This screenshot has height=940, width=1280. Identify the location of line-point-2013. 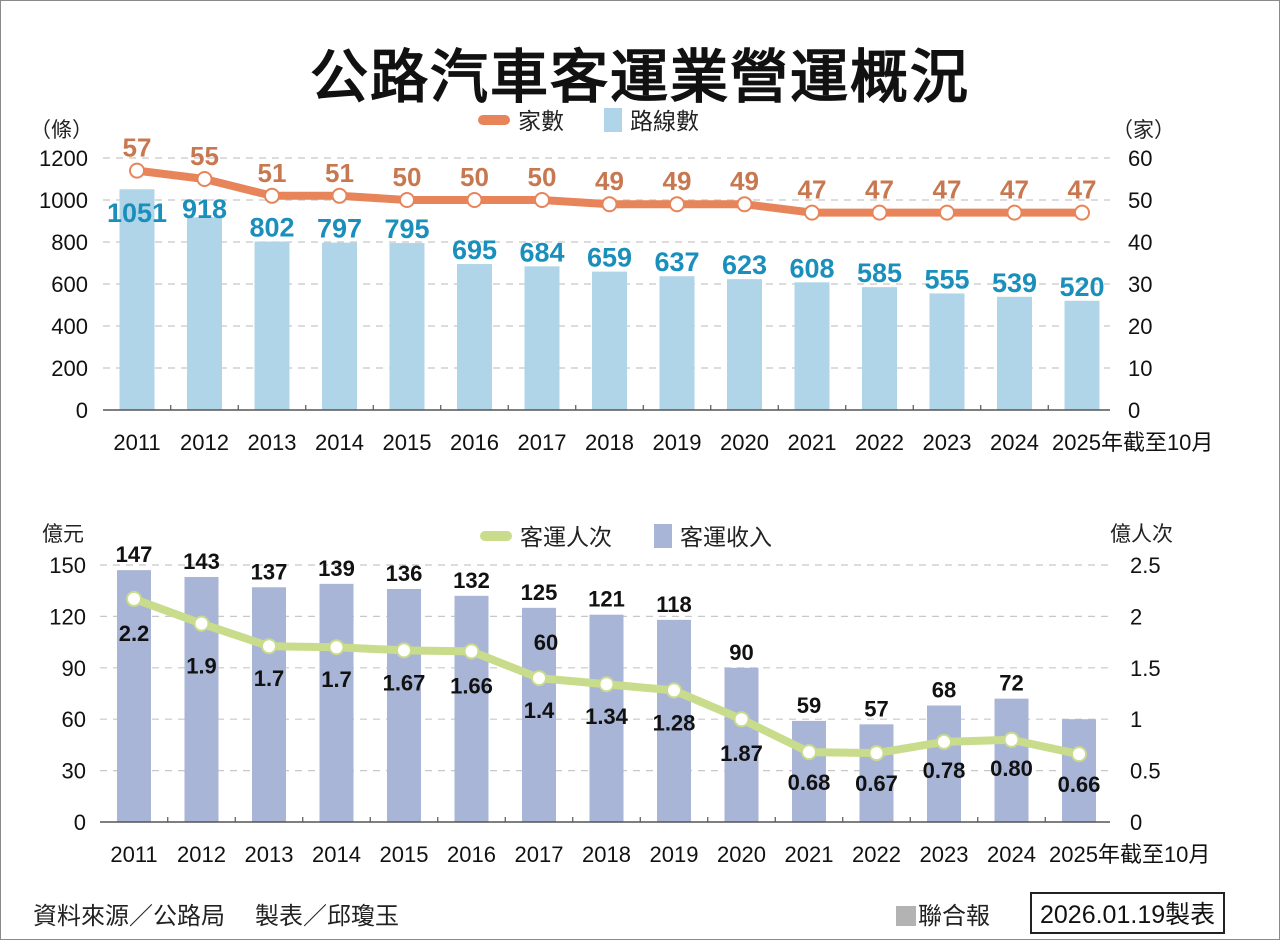
(269, 646).